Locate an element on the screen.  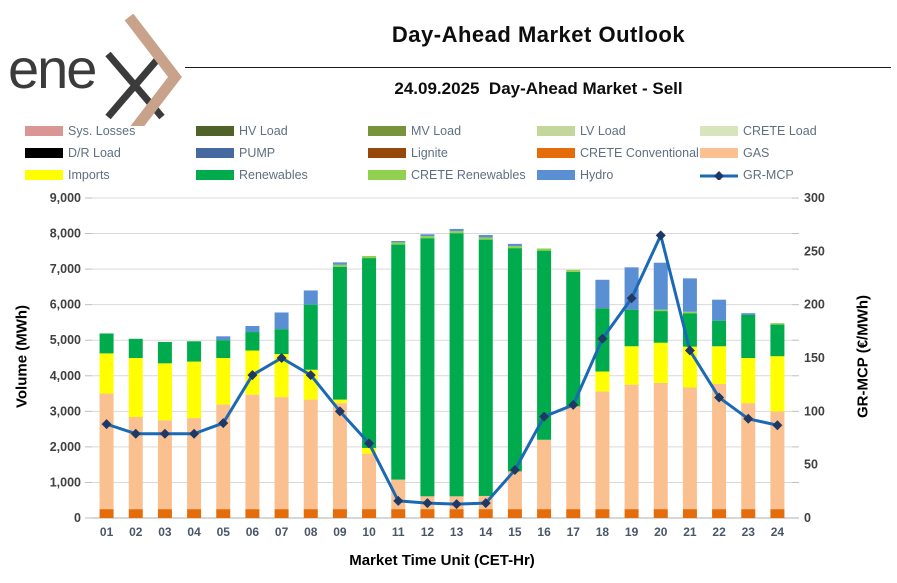
bar-segment-renewables-h04 is located at coordinates (194, 351).